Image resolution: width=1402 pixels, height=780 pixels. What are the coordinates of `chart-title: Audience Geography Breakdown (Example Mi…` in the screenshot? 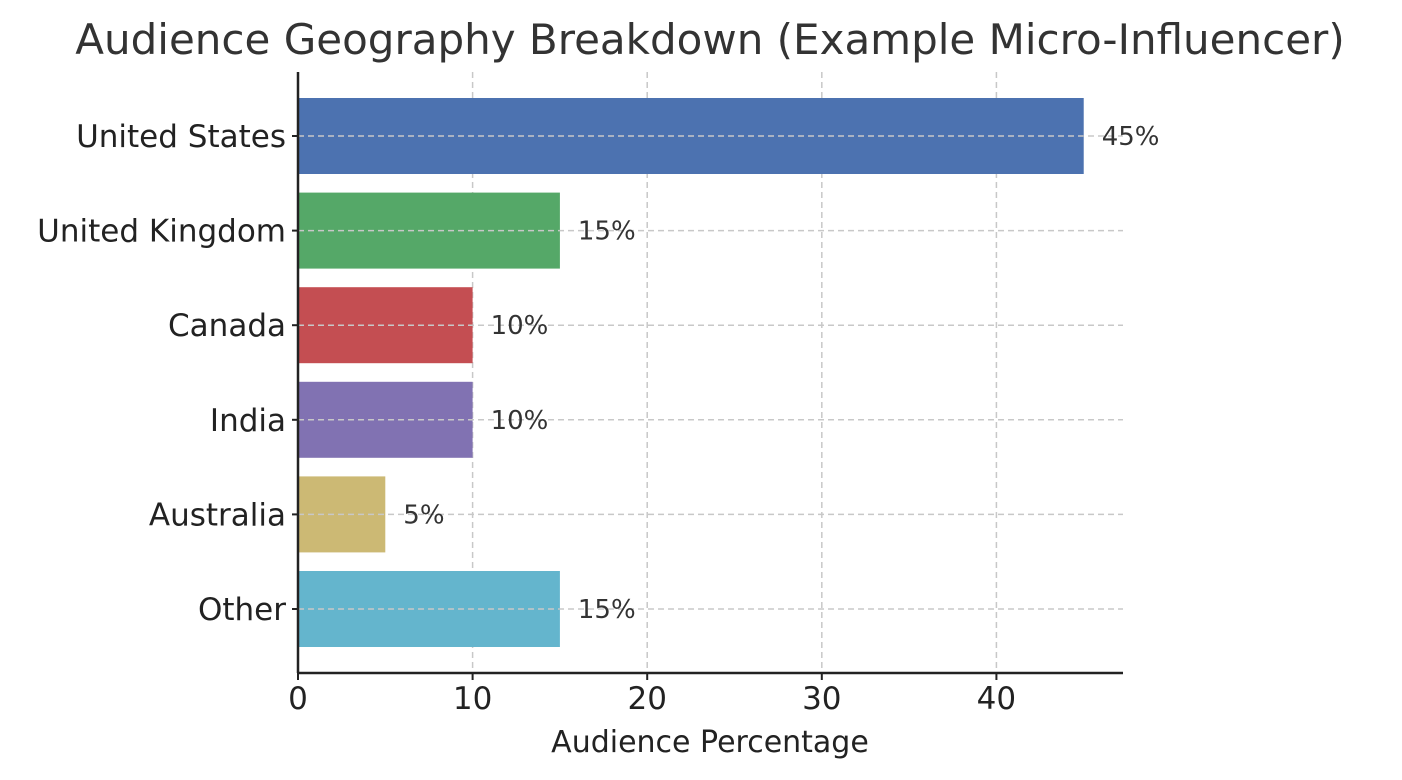 It's located at (709, 39).